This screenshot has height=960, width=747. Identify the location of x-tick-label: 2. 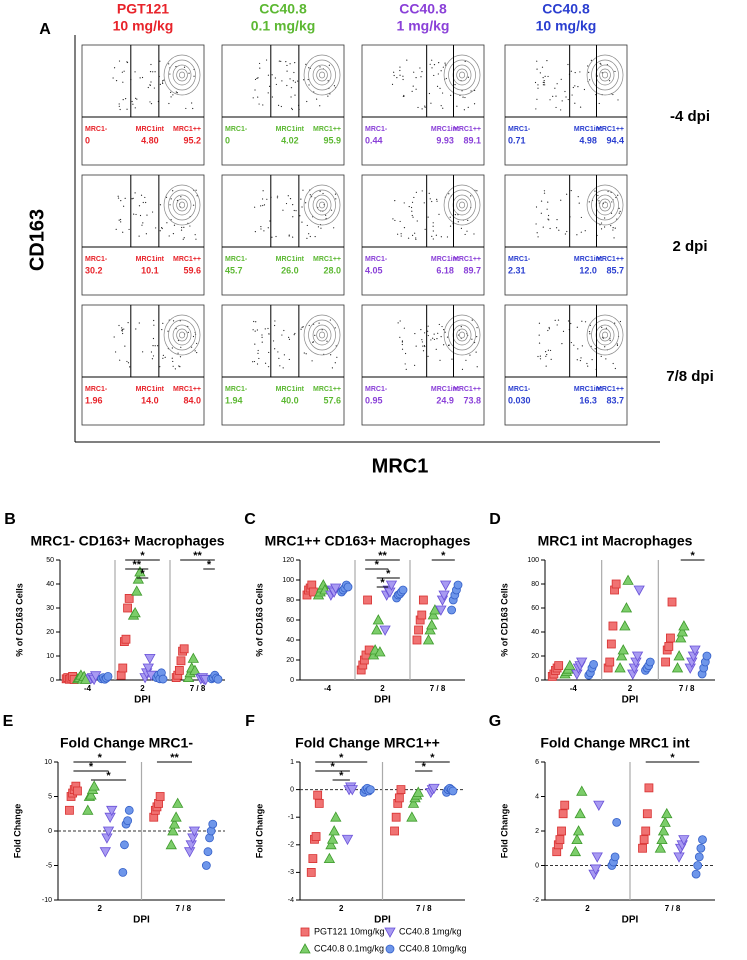
(341, 908).